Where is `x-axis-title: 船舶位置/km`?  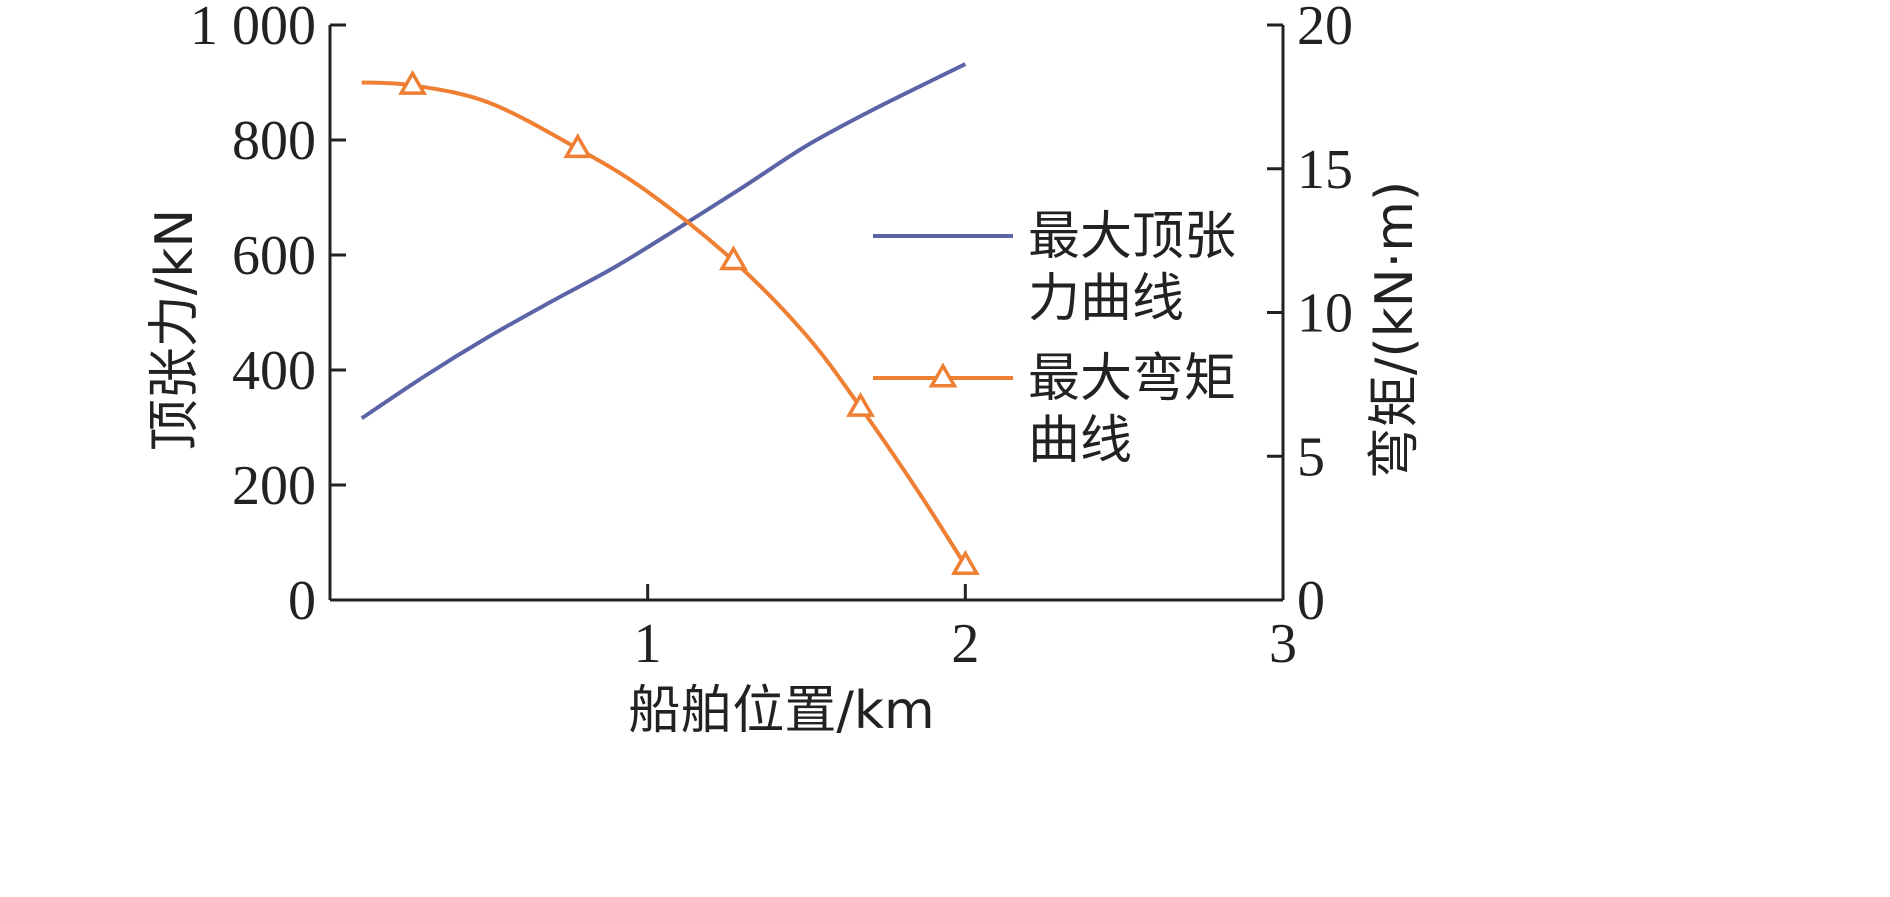
x-axis-title: 船舶位置/km is located at coordinates (781, 711).